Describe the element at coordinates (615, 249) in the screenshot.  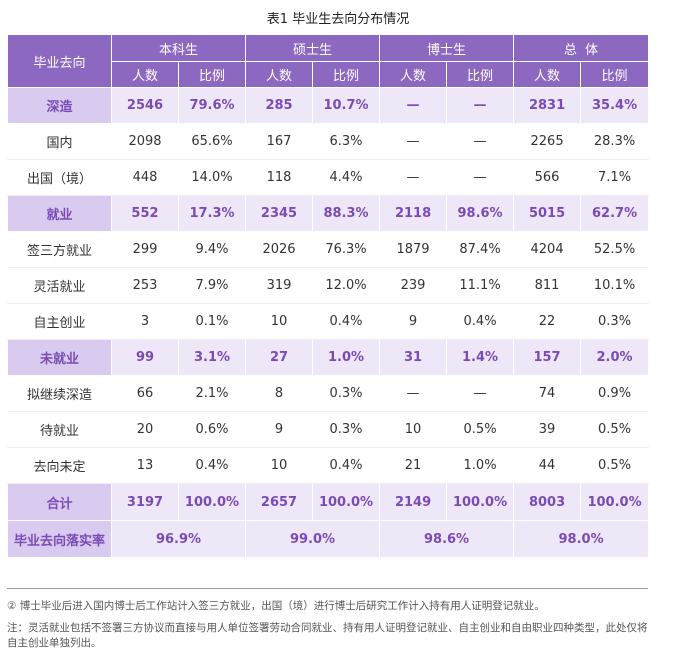
I see `ratio-cell: 52.5%` at that location.